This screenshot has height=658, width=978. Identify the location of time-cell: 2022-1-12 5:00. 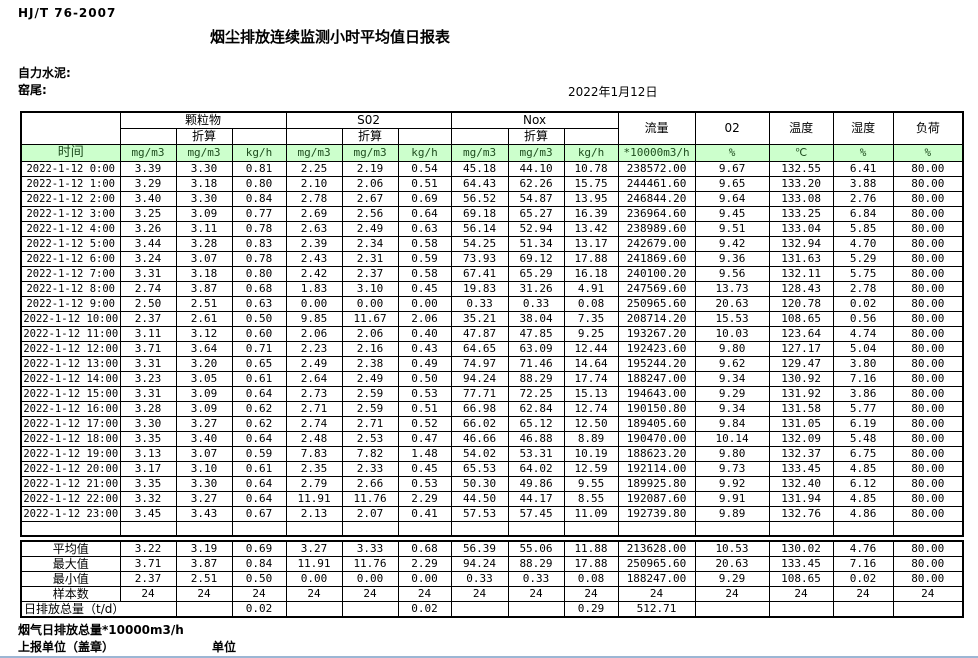
(70, 244).